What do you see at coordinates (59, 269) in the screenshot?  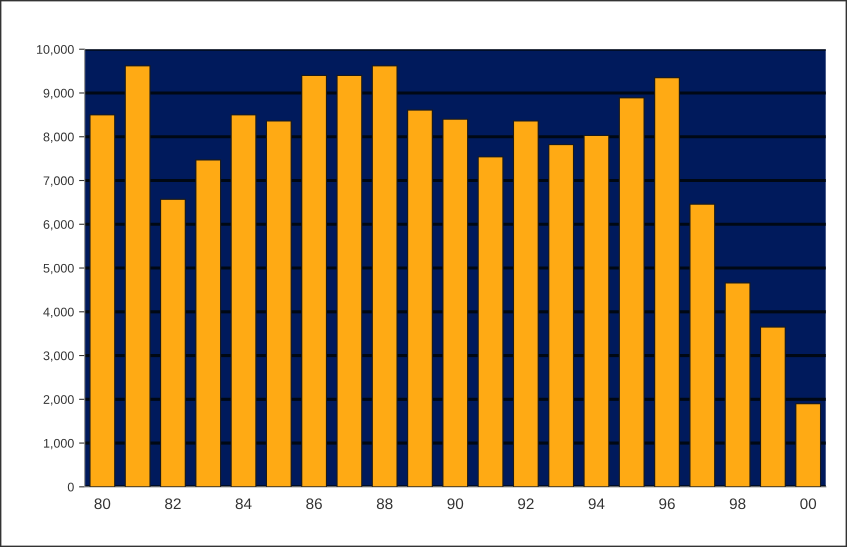 I see `y-tick-label: 5,000` at bounding box center [59, 269].